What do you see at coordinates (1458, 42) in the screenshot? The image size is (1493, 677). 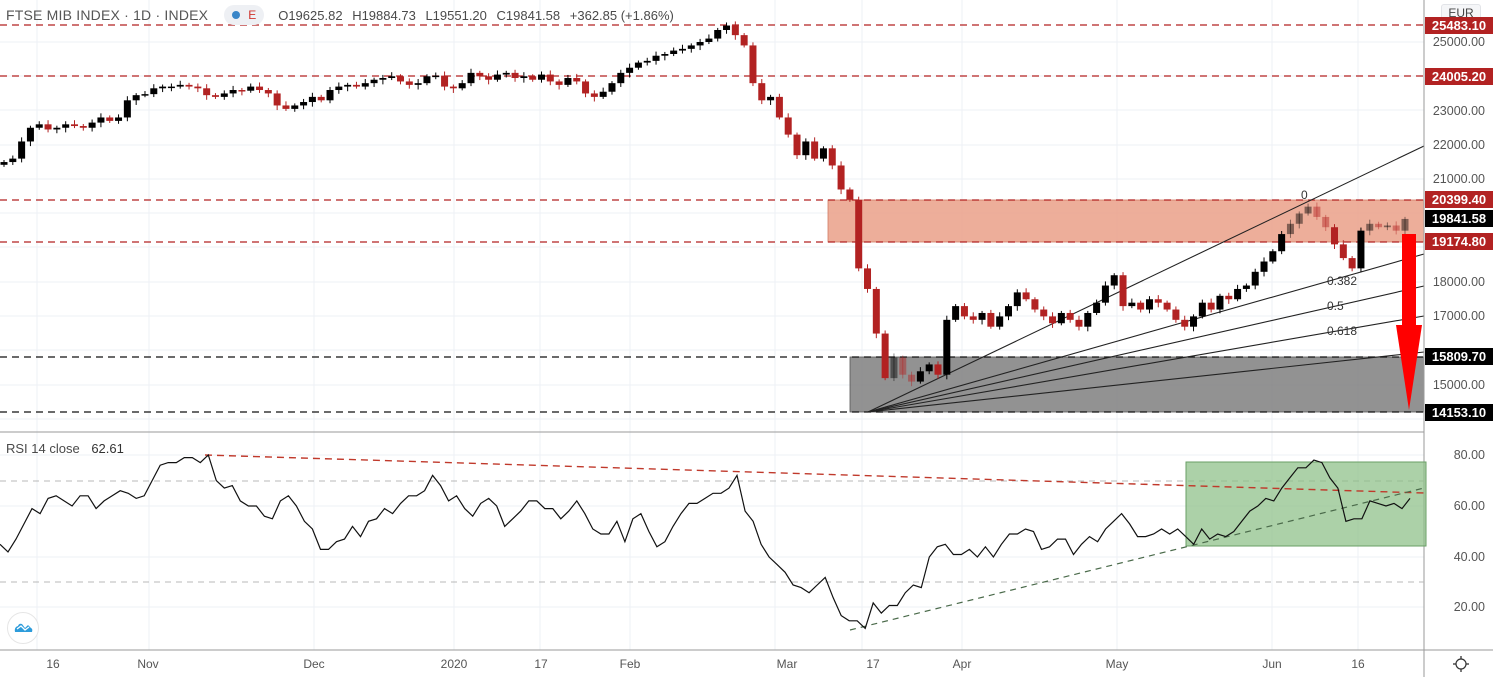 I see `price-tick: 25000.00` at bounding box center [1458, 42].